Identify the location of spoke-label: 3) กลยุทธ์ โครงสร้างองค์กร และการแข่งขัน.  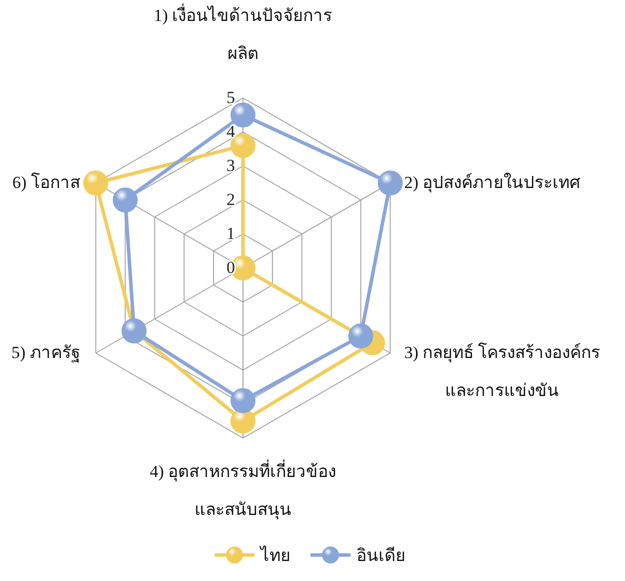
(502, 371).